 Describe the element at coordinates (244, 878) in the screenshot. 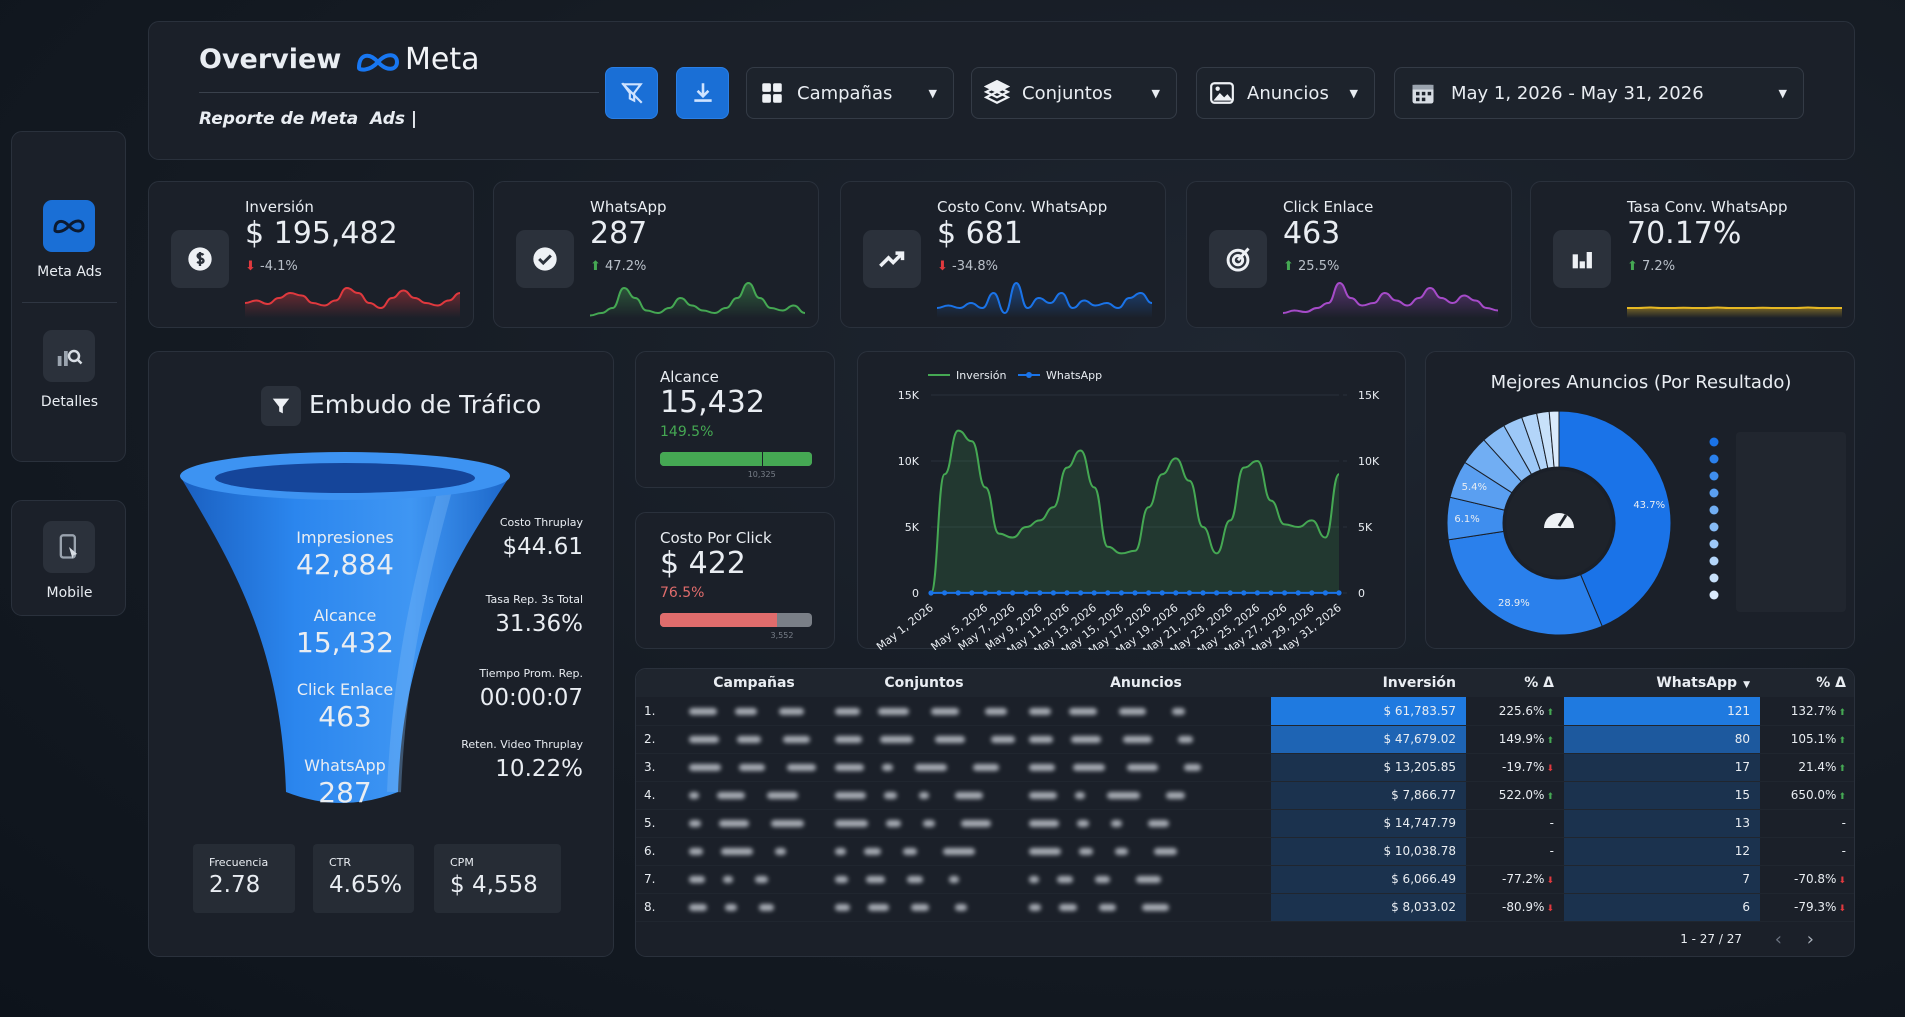

I see `metric-box: Frecuencia 2.78` at that location.